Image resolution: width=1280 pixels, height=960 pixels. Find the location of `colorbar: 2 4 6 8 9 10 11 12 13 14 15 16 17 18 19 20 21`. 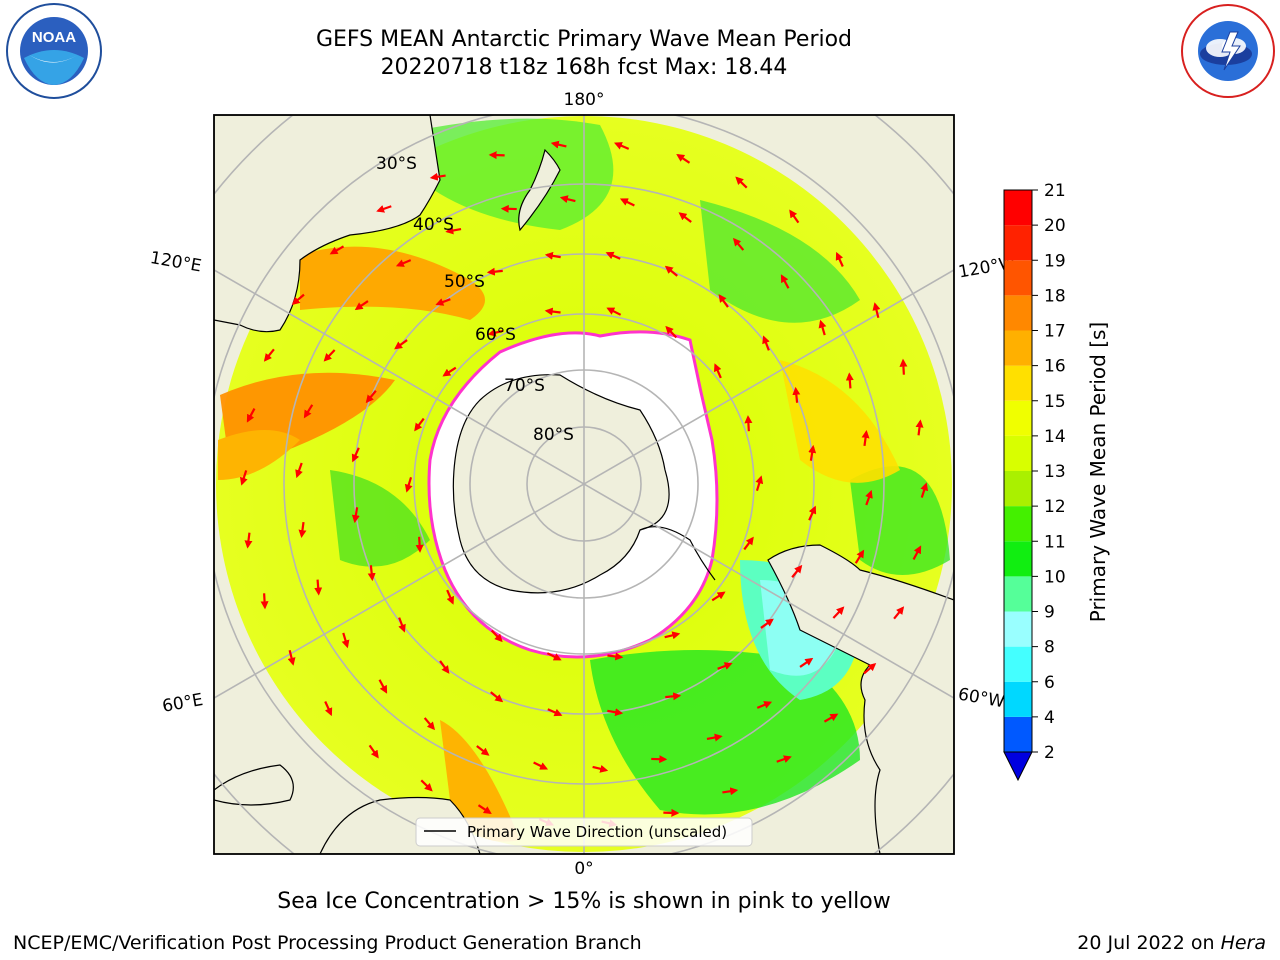

colorbar: 2 4 6 8 9 10 11 12 13 14 15 16 17 18 19 20 21 is located at coordinates (1034, 481).